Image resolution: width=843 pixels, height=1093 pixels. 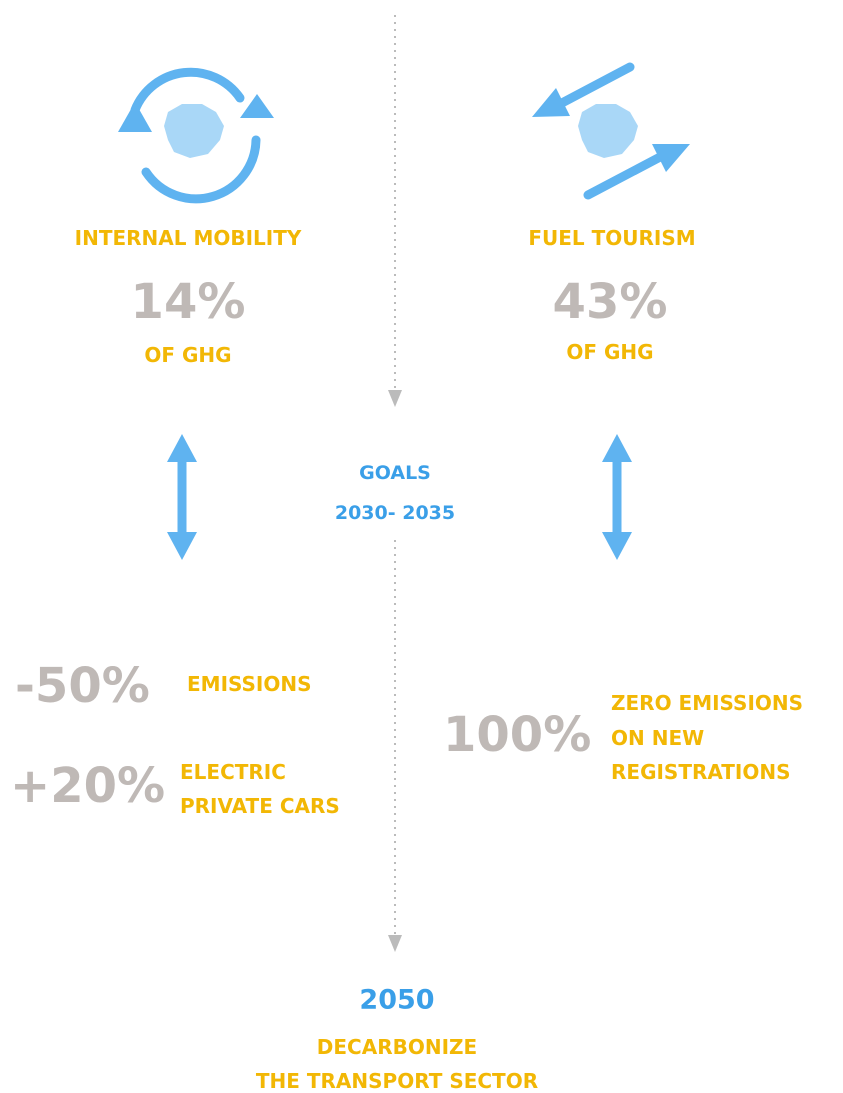 I want to click on goal-text: PRIVATE CARS, so click(x=260, y=806).